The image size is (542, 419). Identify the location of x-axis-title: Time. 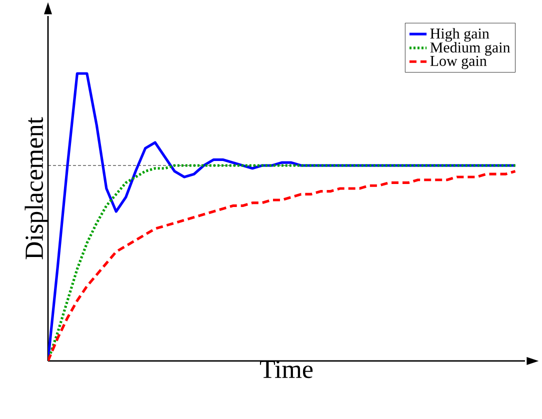
(286, 369).